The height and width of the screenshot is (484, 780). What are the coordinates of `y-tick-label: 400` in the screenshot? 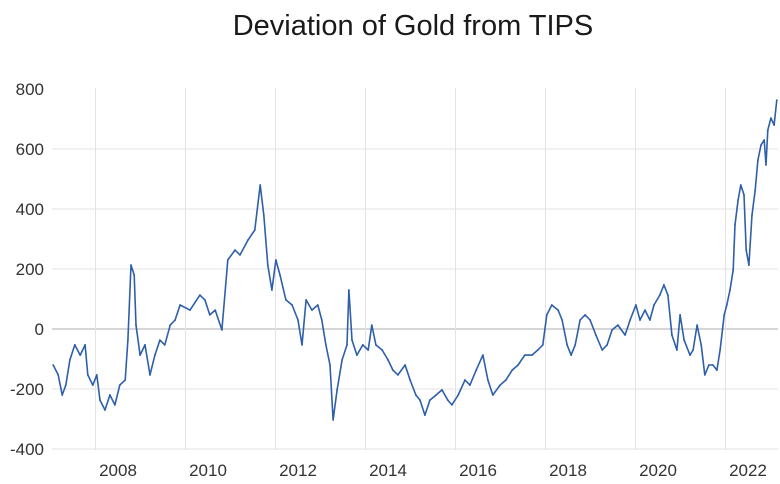 It's located at (30, 209).